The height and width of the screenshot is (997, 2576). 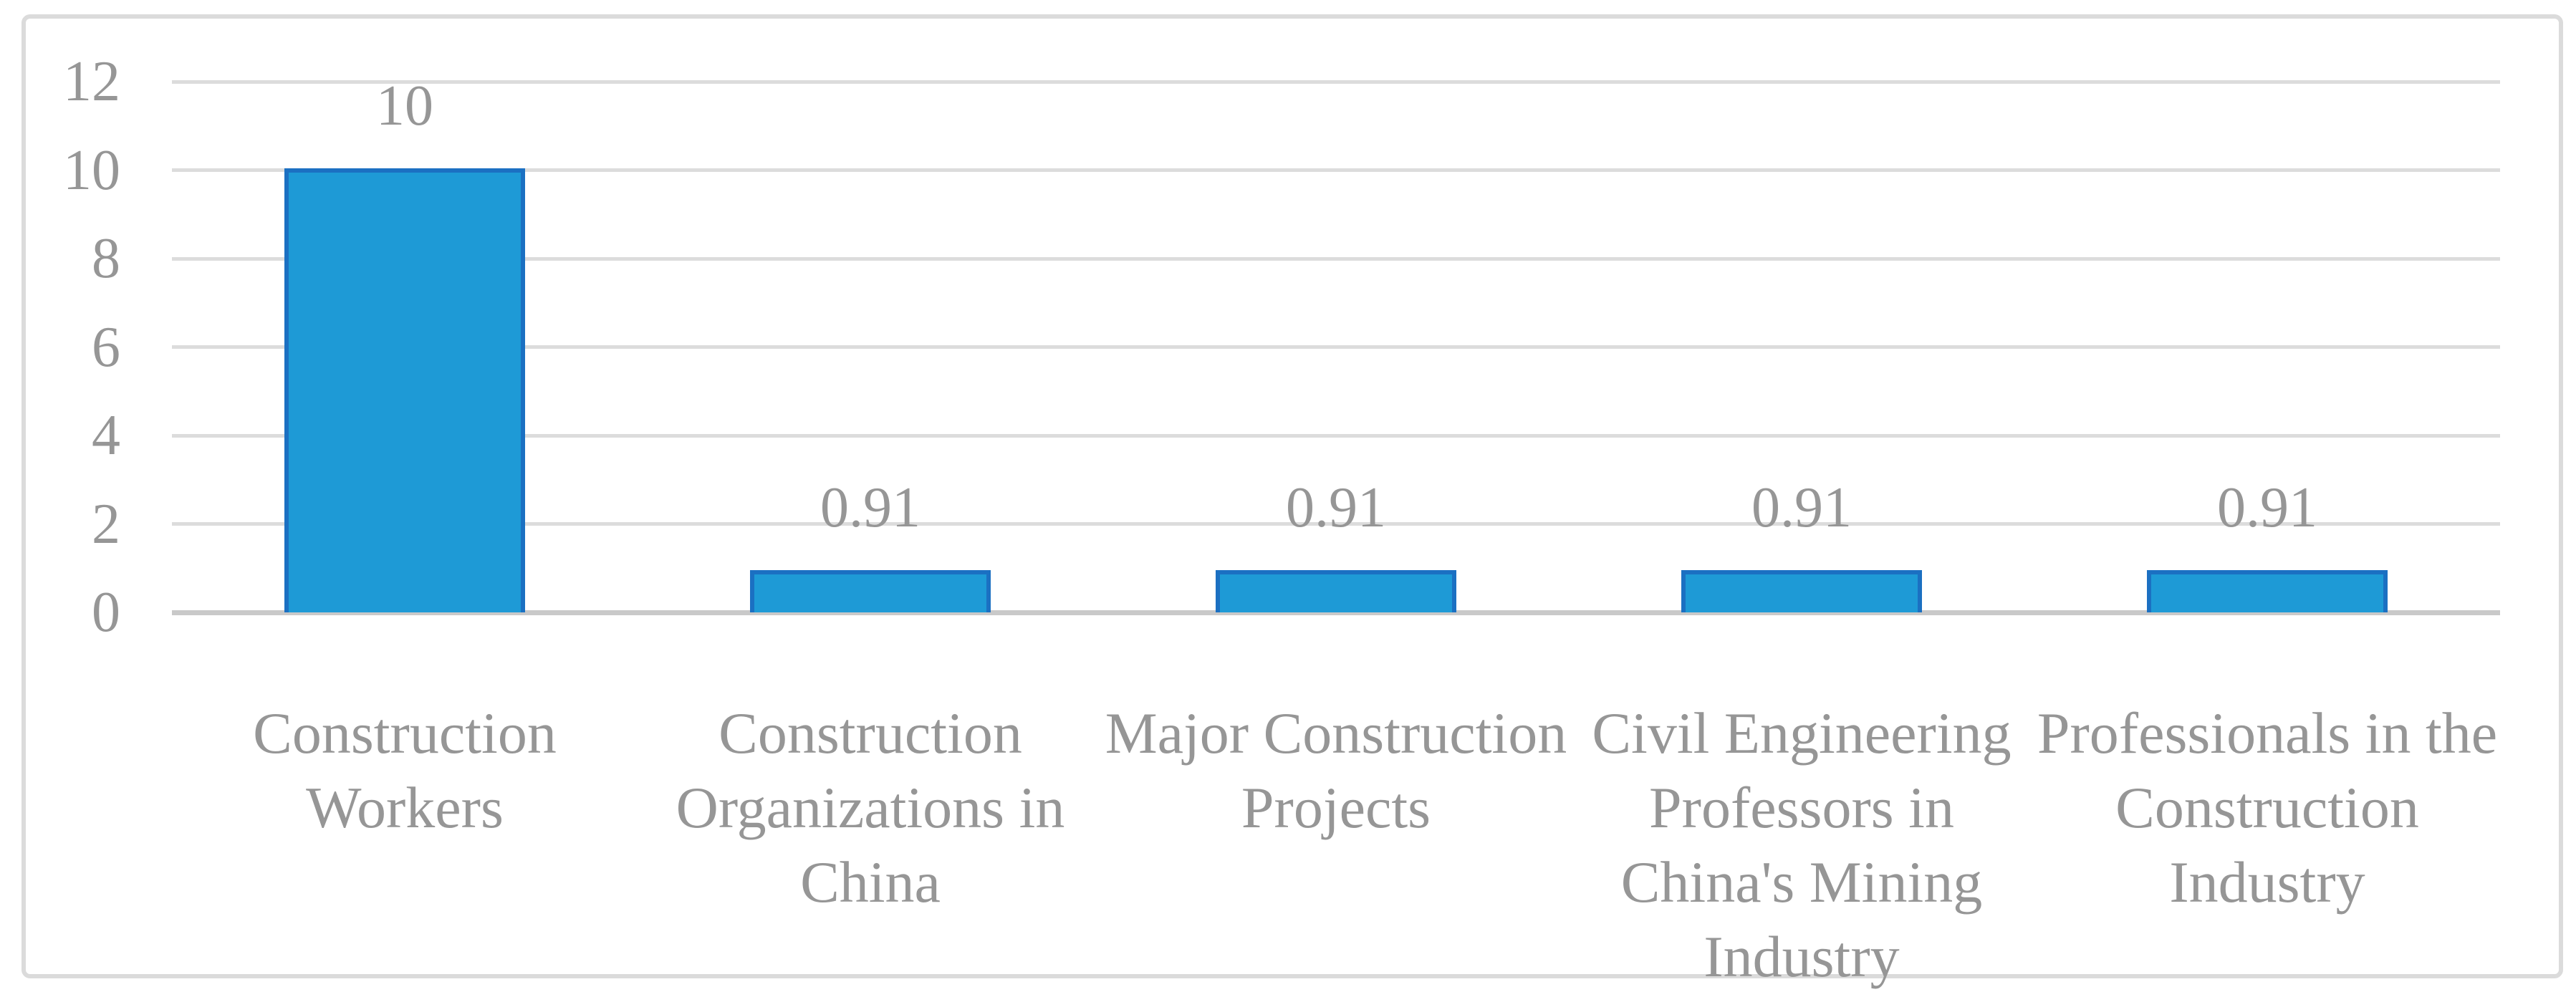 I want to click on x-axis-line, so click(x=1336, y=613).